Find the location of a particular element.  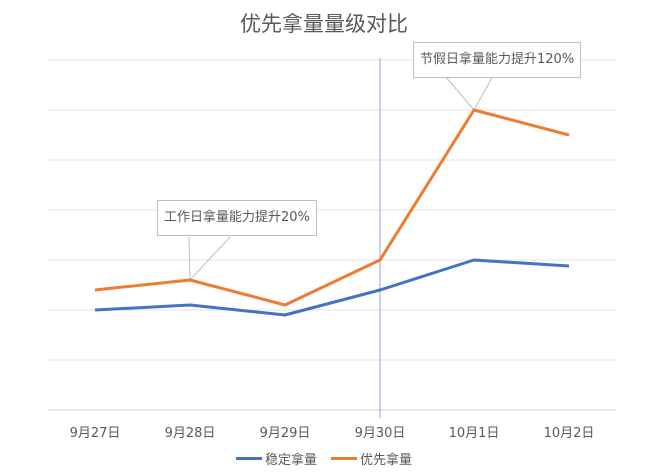

x-tick-label: 9月29日 is located at coordinates (285, 433).